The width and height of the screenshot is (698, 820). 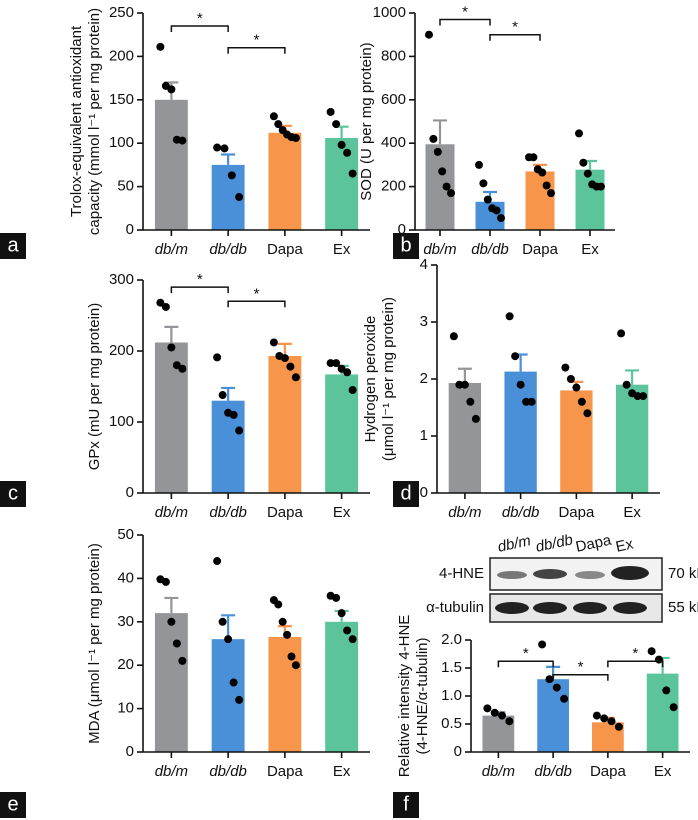 What do you see at coordinates (121, 279) in the screenshot?
I see `y-tick-label: 300` at bounding box center [121, 279].